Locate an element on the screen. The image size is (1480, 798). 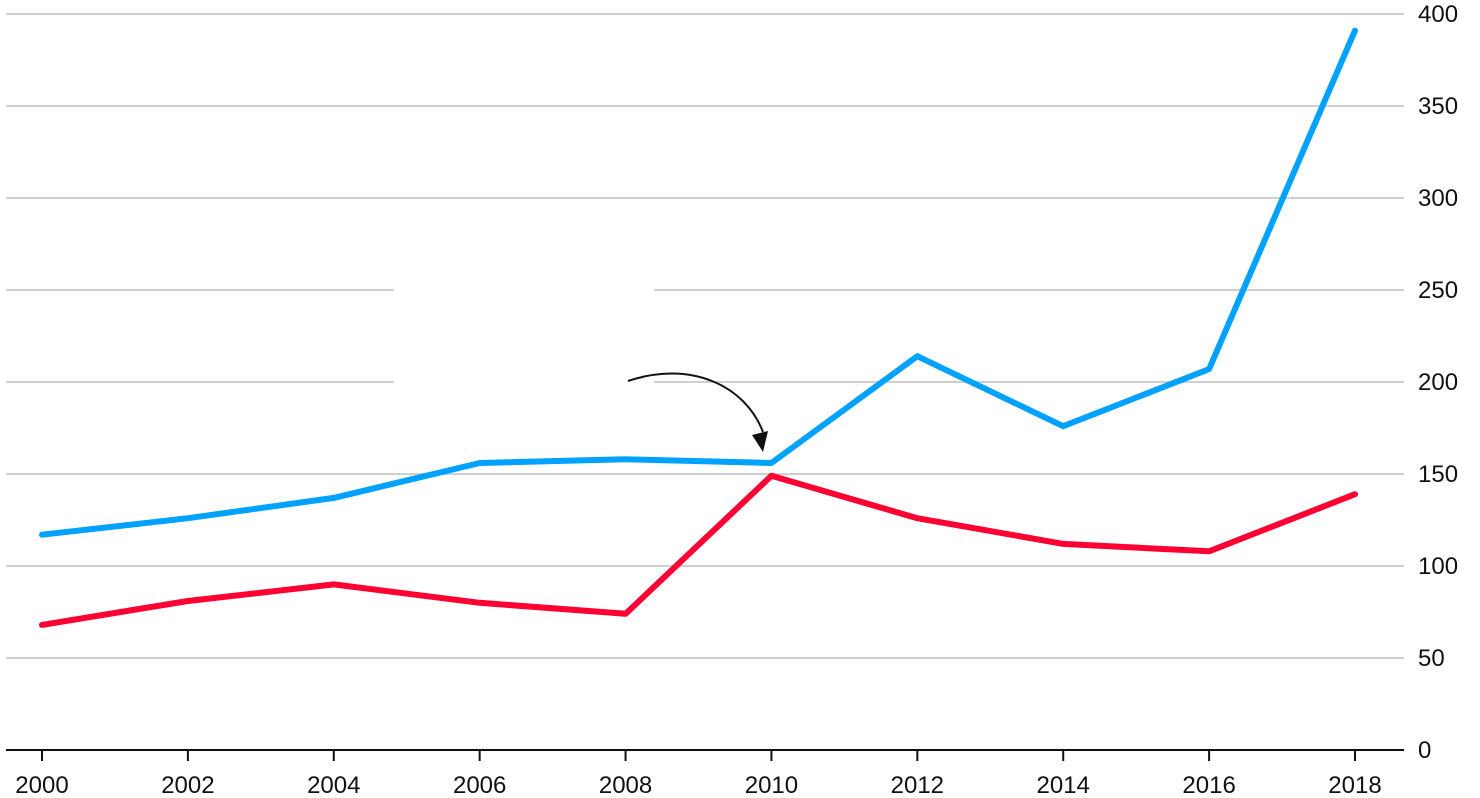
y-tick-label: 200 is located at coordinates (1438, 382).